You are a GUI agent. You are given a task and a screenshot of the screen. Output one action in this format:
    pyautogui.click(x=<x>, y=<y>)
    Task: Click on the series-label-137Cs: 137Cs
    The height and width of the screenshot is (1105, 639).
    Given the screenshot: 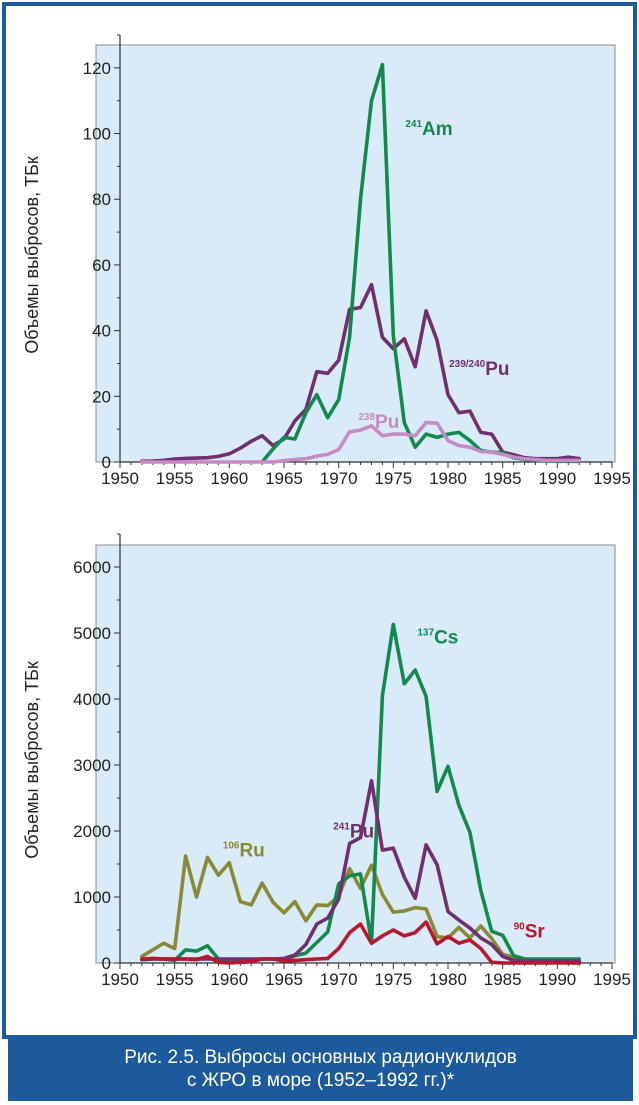 What is the action you would take?
    pyautogui.click(x=437, y=638)
    